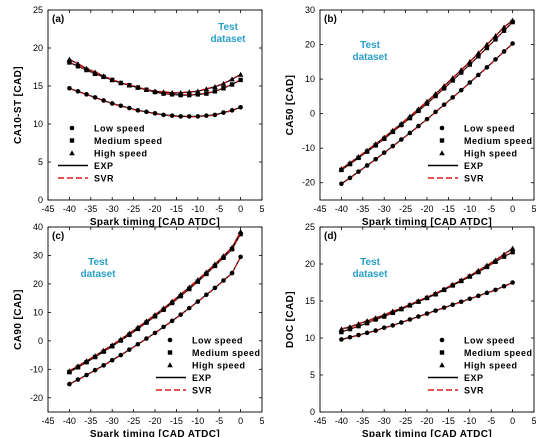 This screenshot has width=550, height=437. Describe the element at coordinates (38, 255) in the screenshot. I see `y-tick-label: 30` at that location.